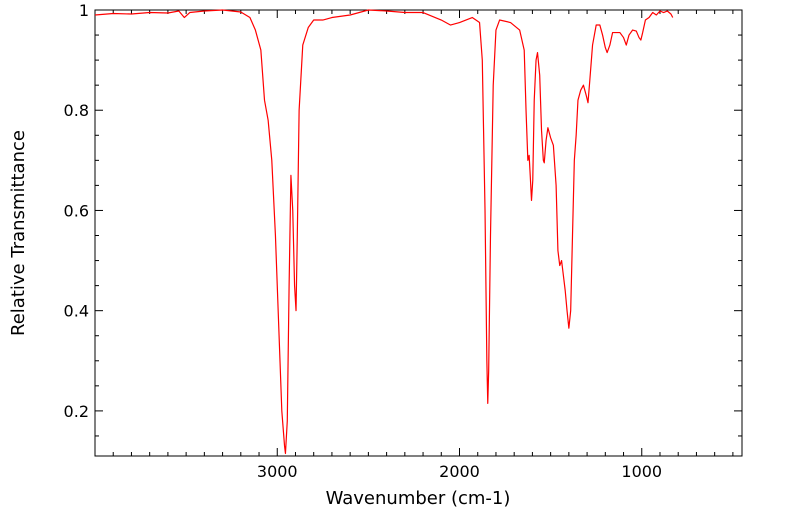  What do you see at coordinates (76, 110) in the screenshot?
I see `y-tick-label: 0.8` at bounding box center [76, 110].